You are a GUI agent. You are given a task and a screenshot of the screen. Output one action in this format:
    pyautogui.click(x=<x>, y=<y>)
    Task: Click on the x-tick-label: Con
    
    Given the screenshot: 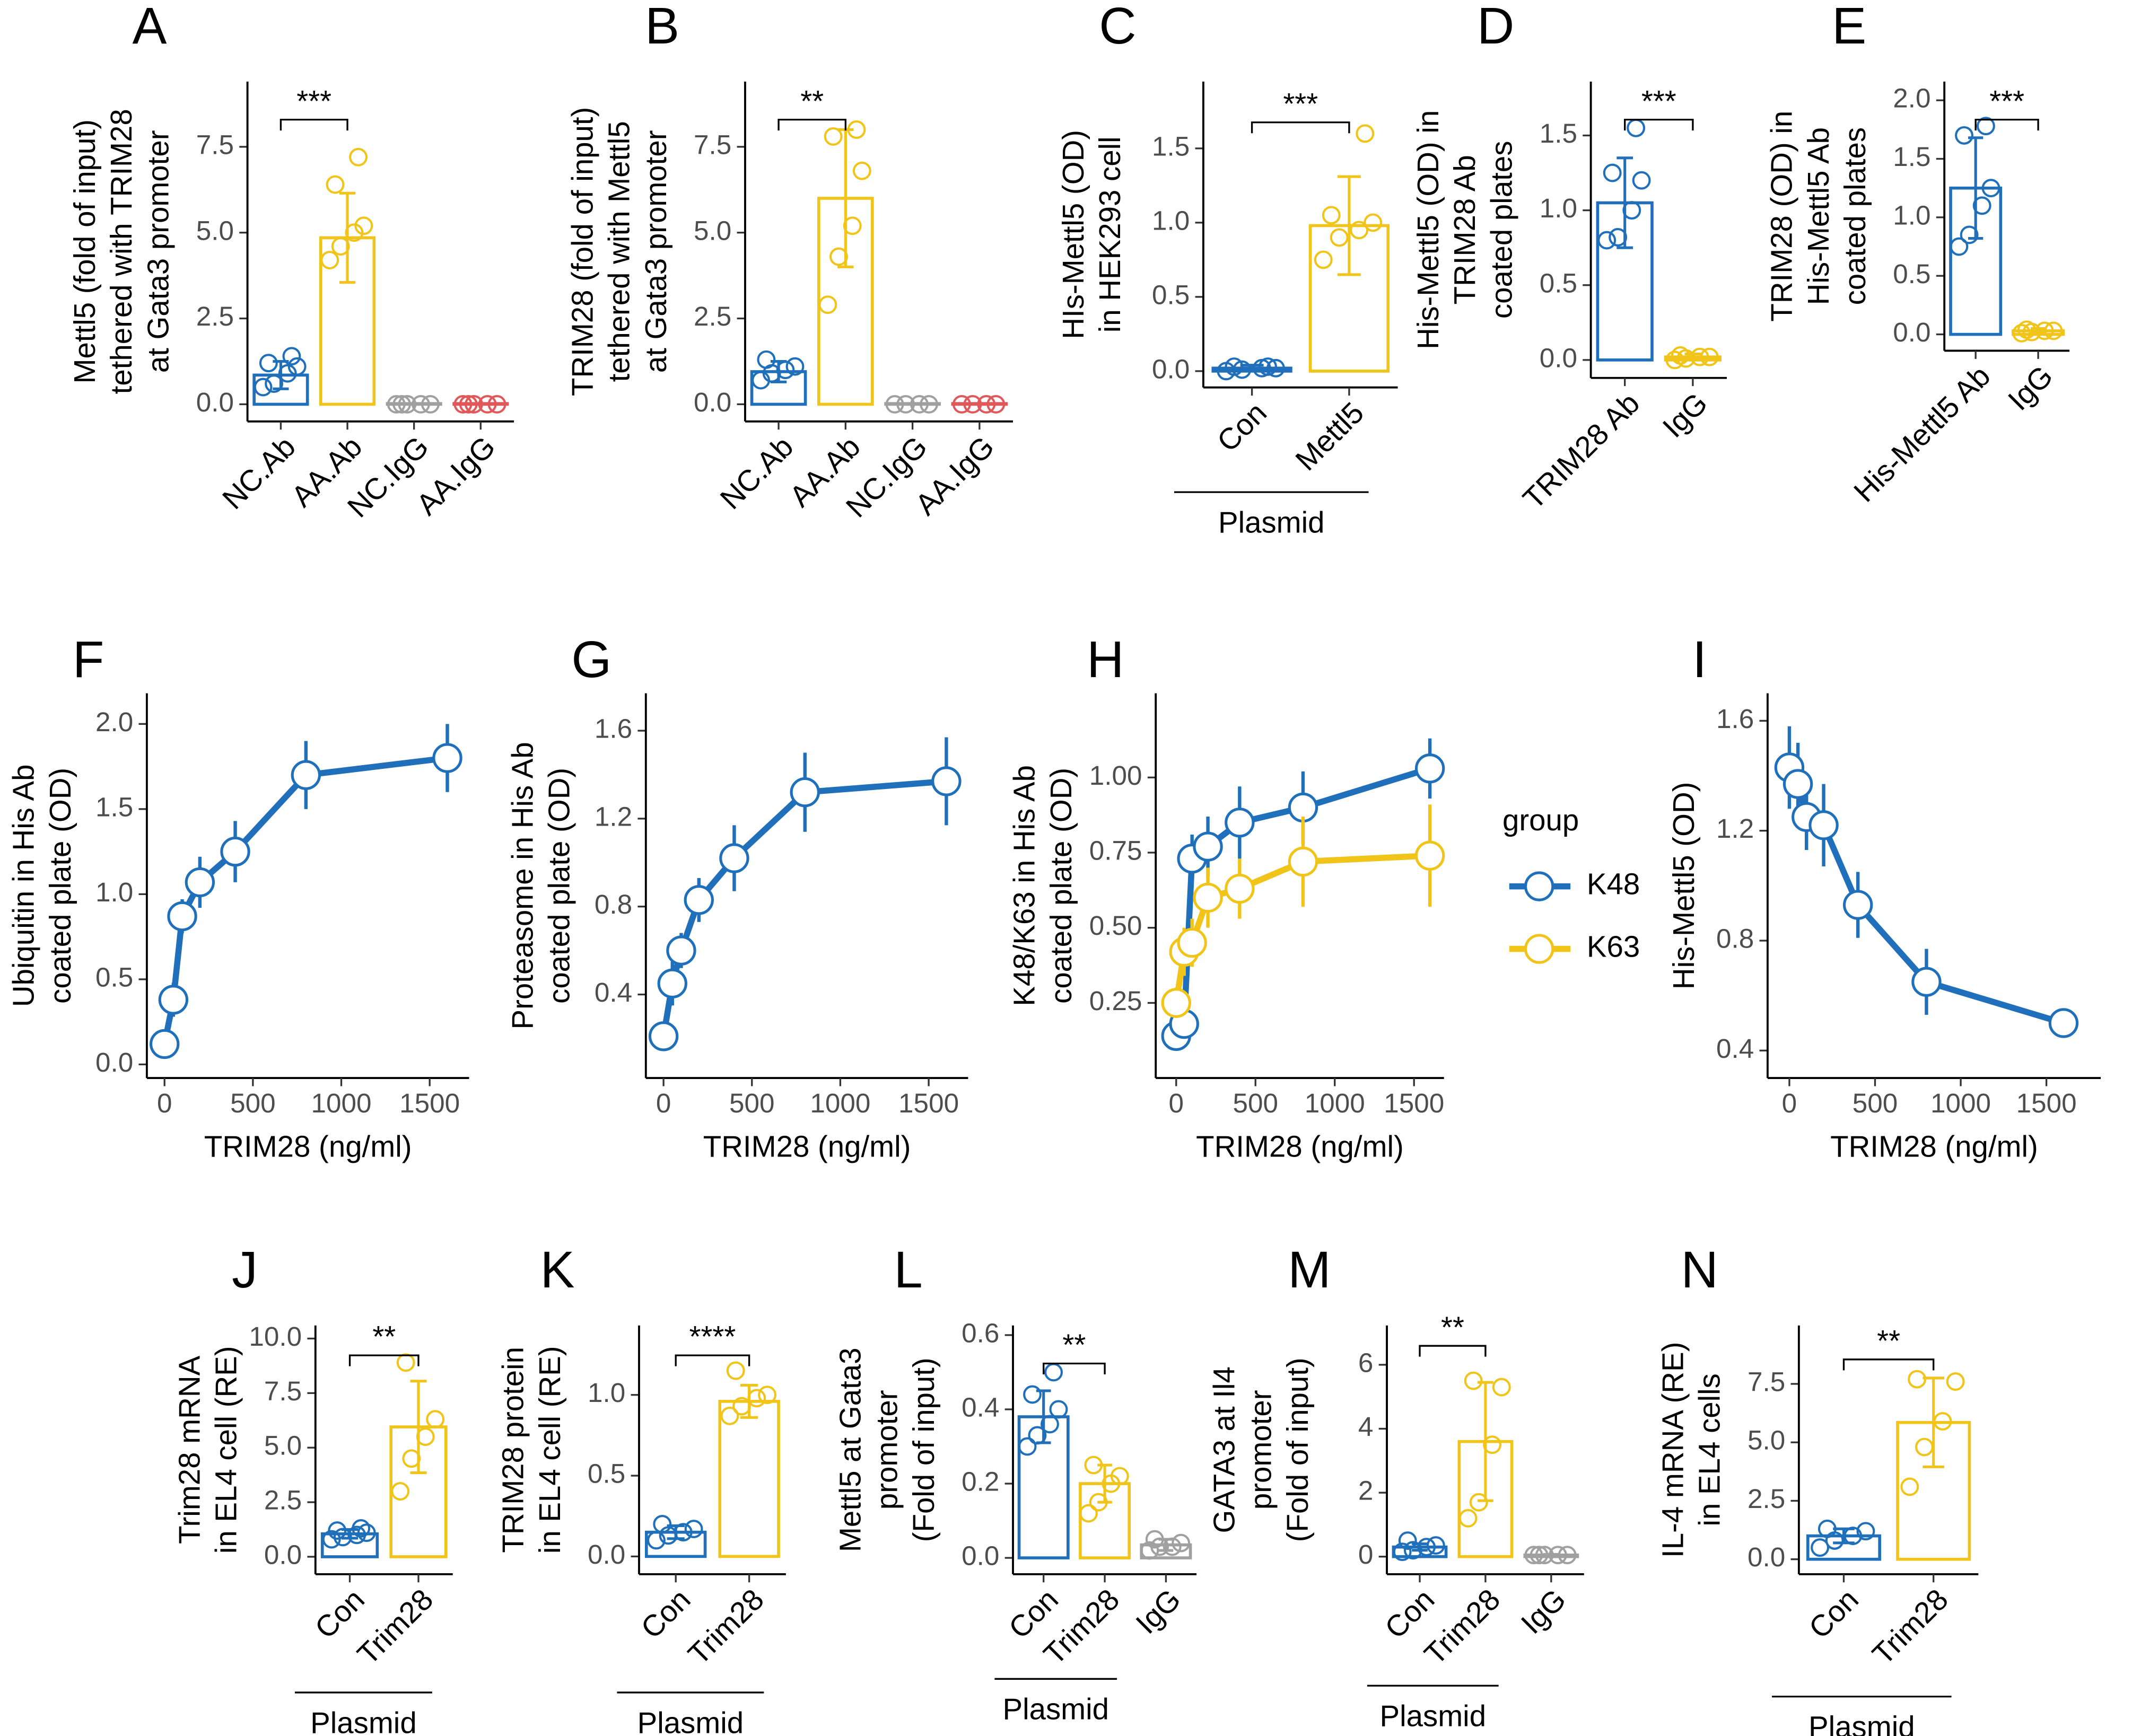 What is the action you would take?
    pyautogui.click(x=665, y=1613)
    